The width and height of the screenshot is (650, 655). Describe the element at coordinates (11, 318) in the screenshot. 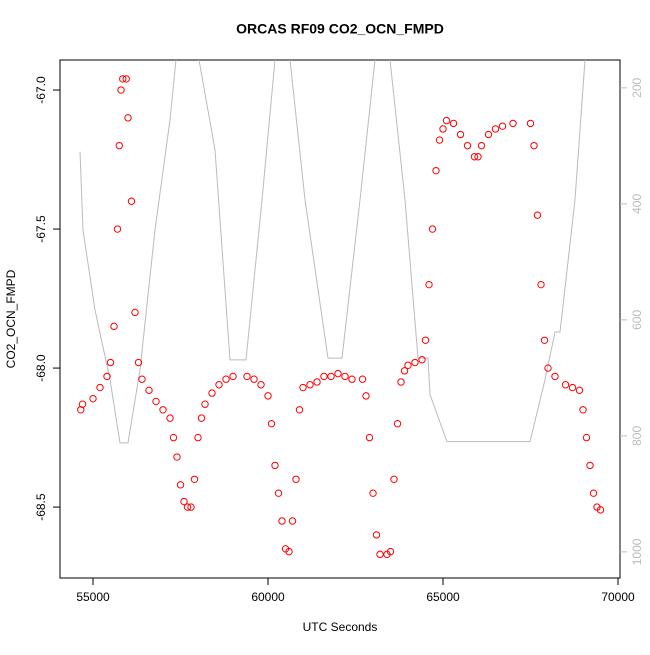

I see `y-axis-label: CO2_OCN_FMPD` at that location.